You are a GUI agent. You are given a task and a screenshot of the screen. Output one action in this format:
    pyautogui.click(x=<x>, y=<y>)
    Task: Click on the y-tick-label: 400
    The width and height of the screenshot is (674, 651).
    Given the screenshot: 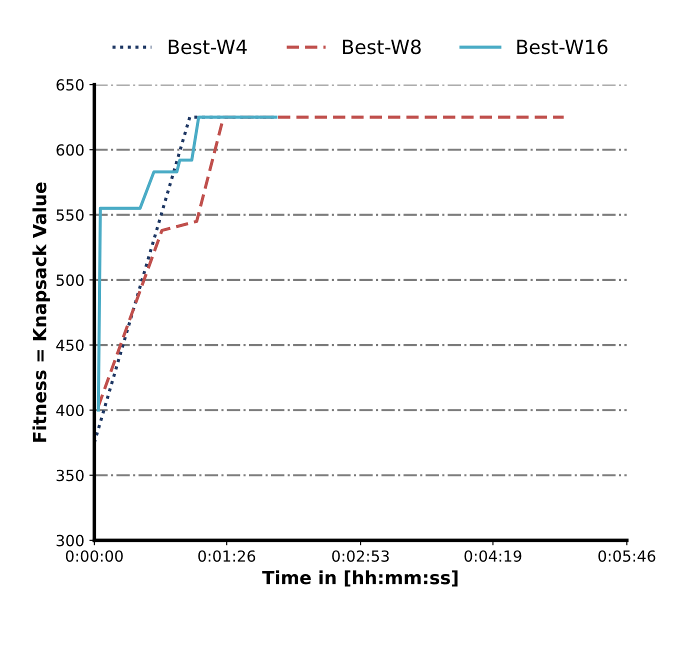 What is the action you would take?
    pyautogui.click(x=70, y=410)
    